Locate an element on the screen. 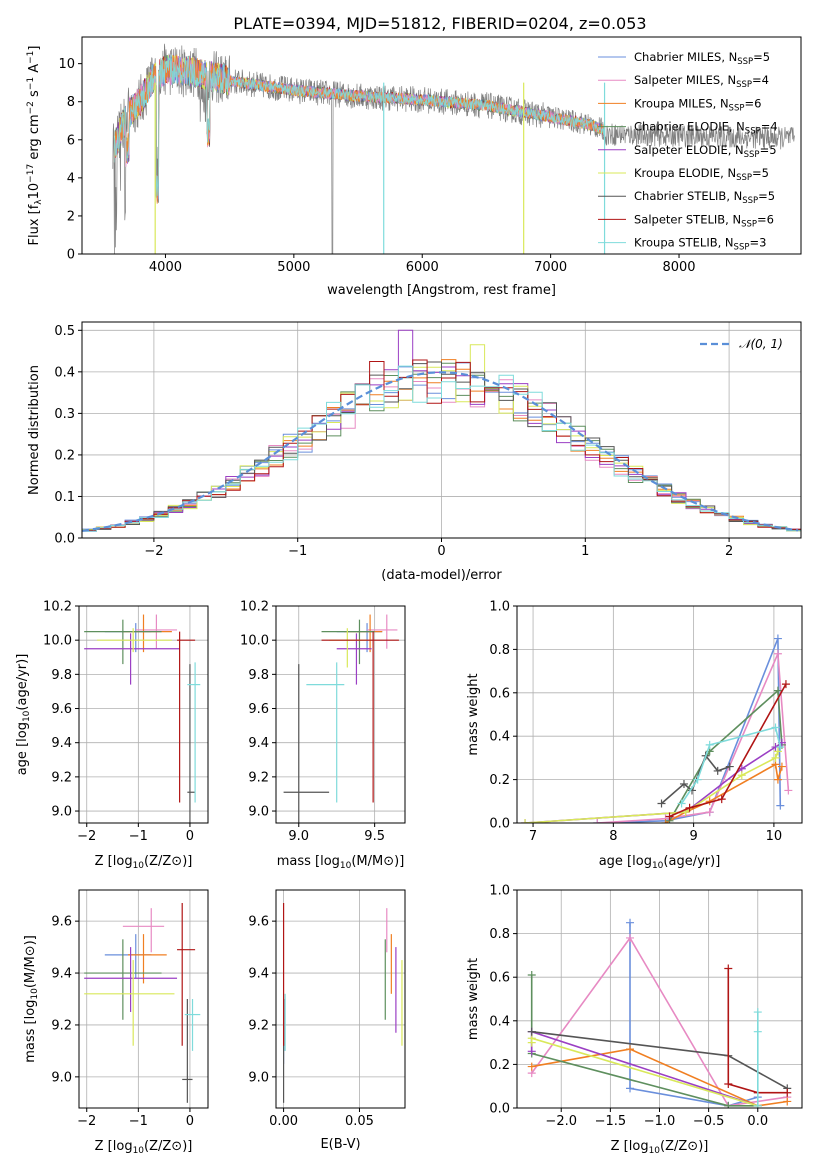  x-tick-label: 5000 is located at coordinates (293, 267).